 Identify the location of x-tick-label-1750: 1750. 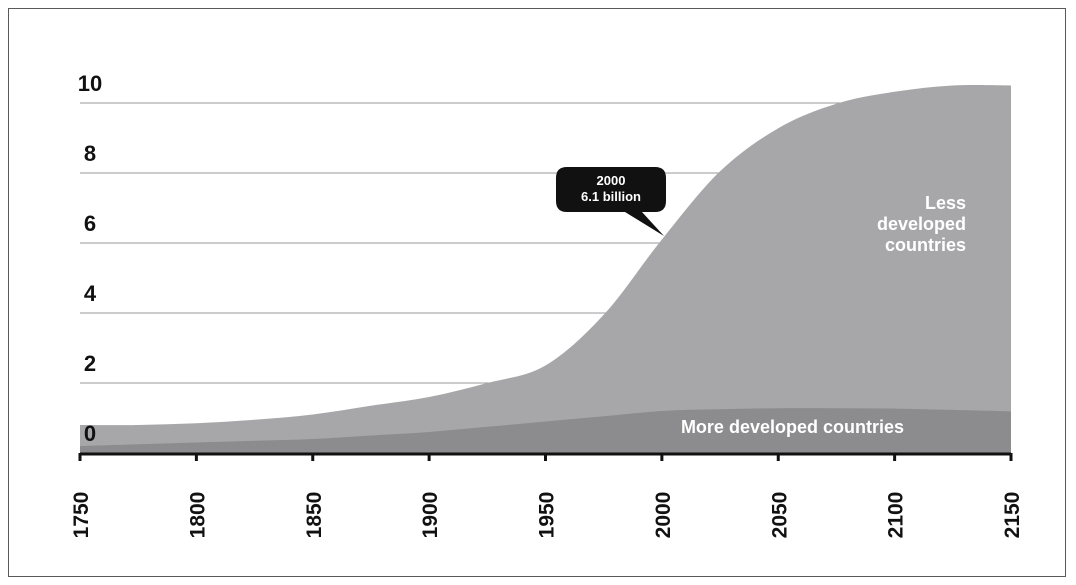
(81, 515).